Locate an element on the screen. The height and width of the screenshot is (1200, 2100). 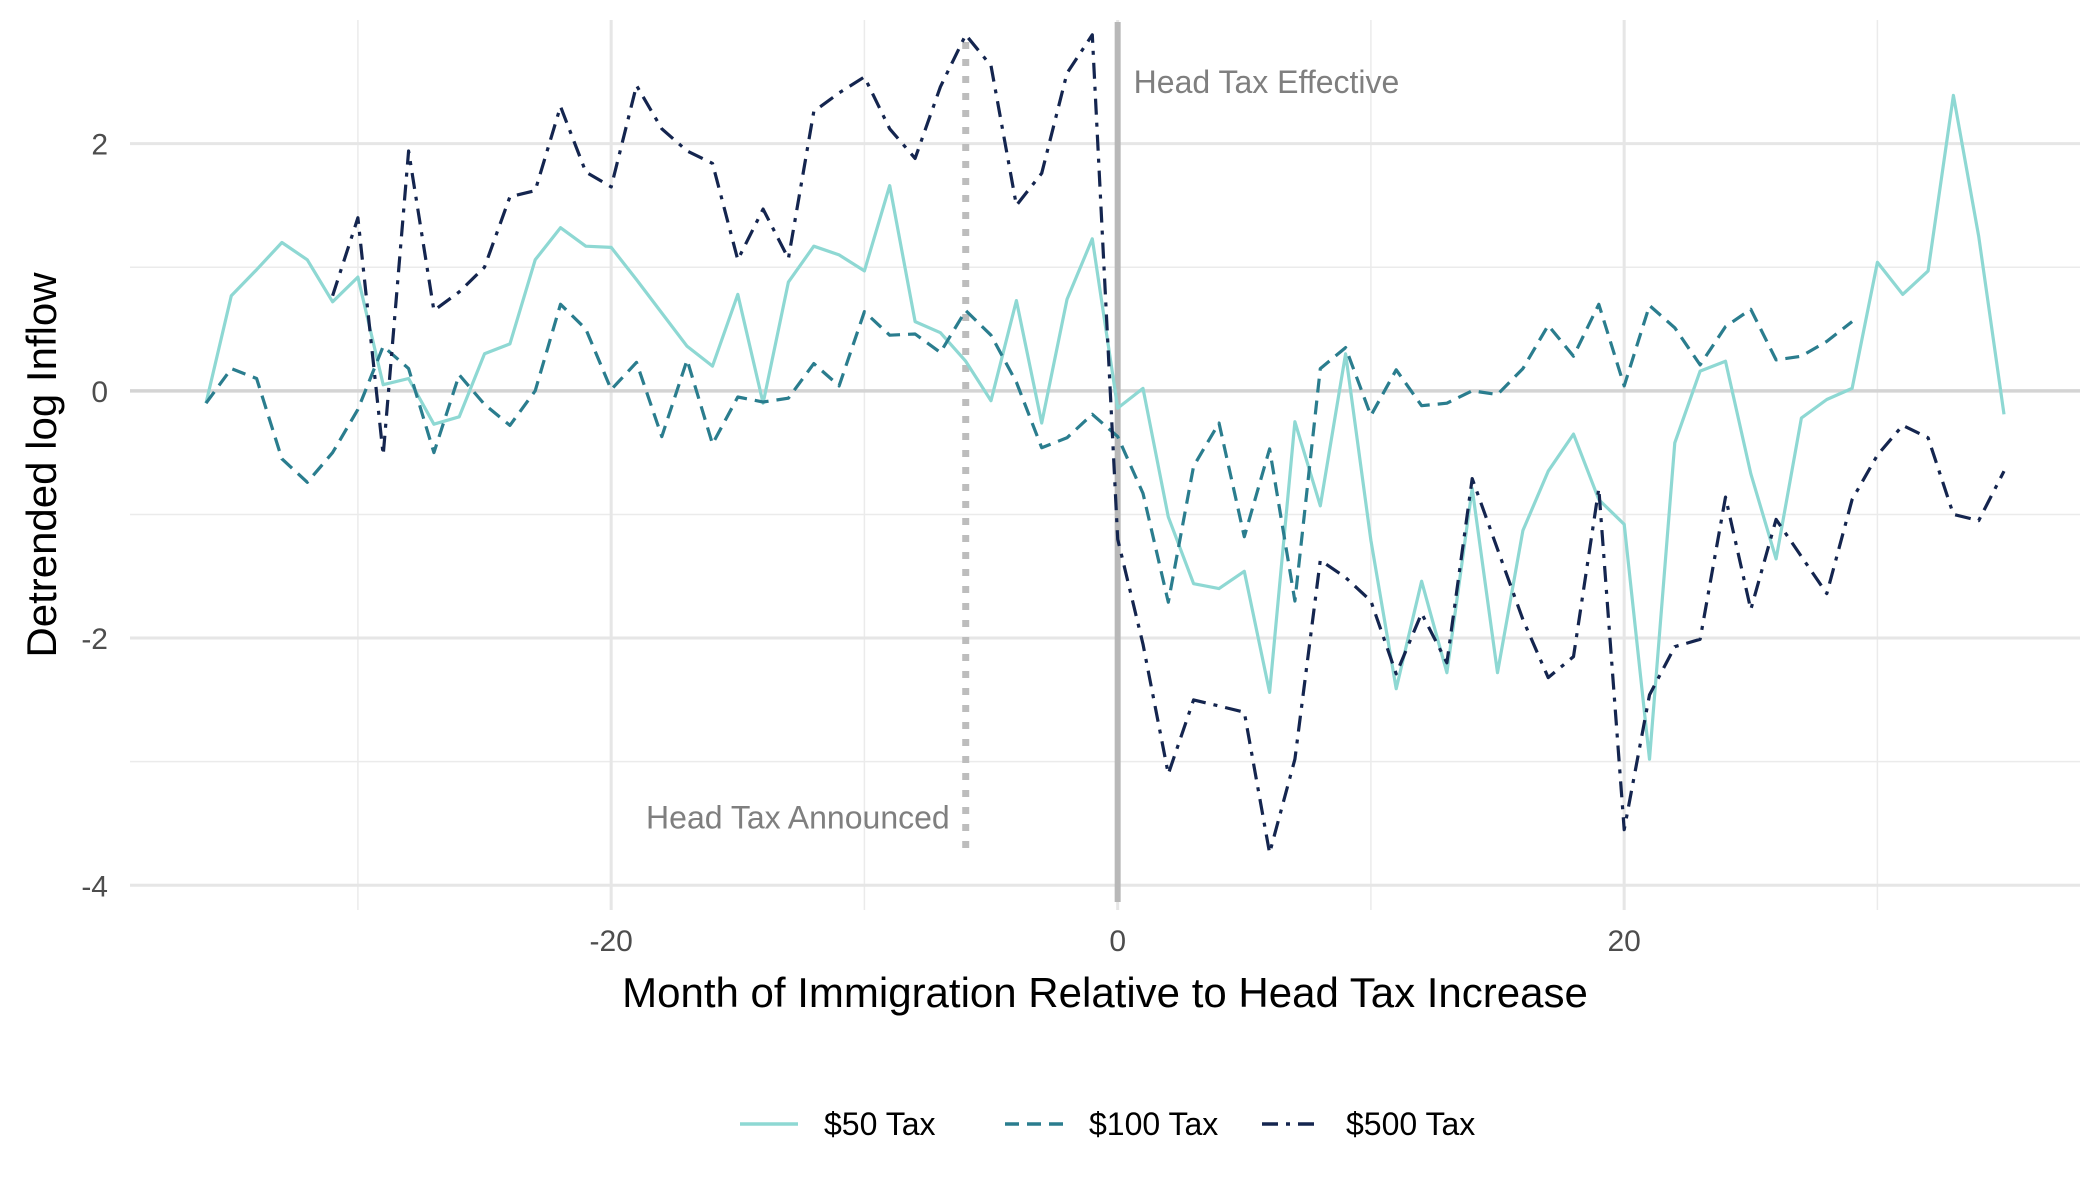
y-tick-label: 0 is located at coordinates (99, 392).